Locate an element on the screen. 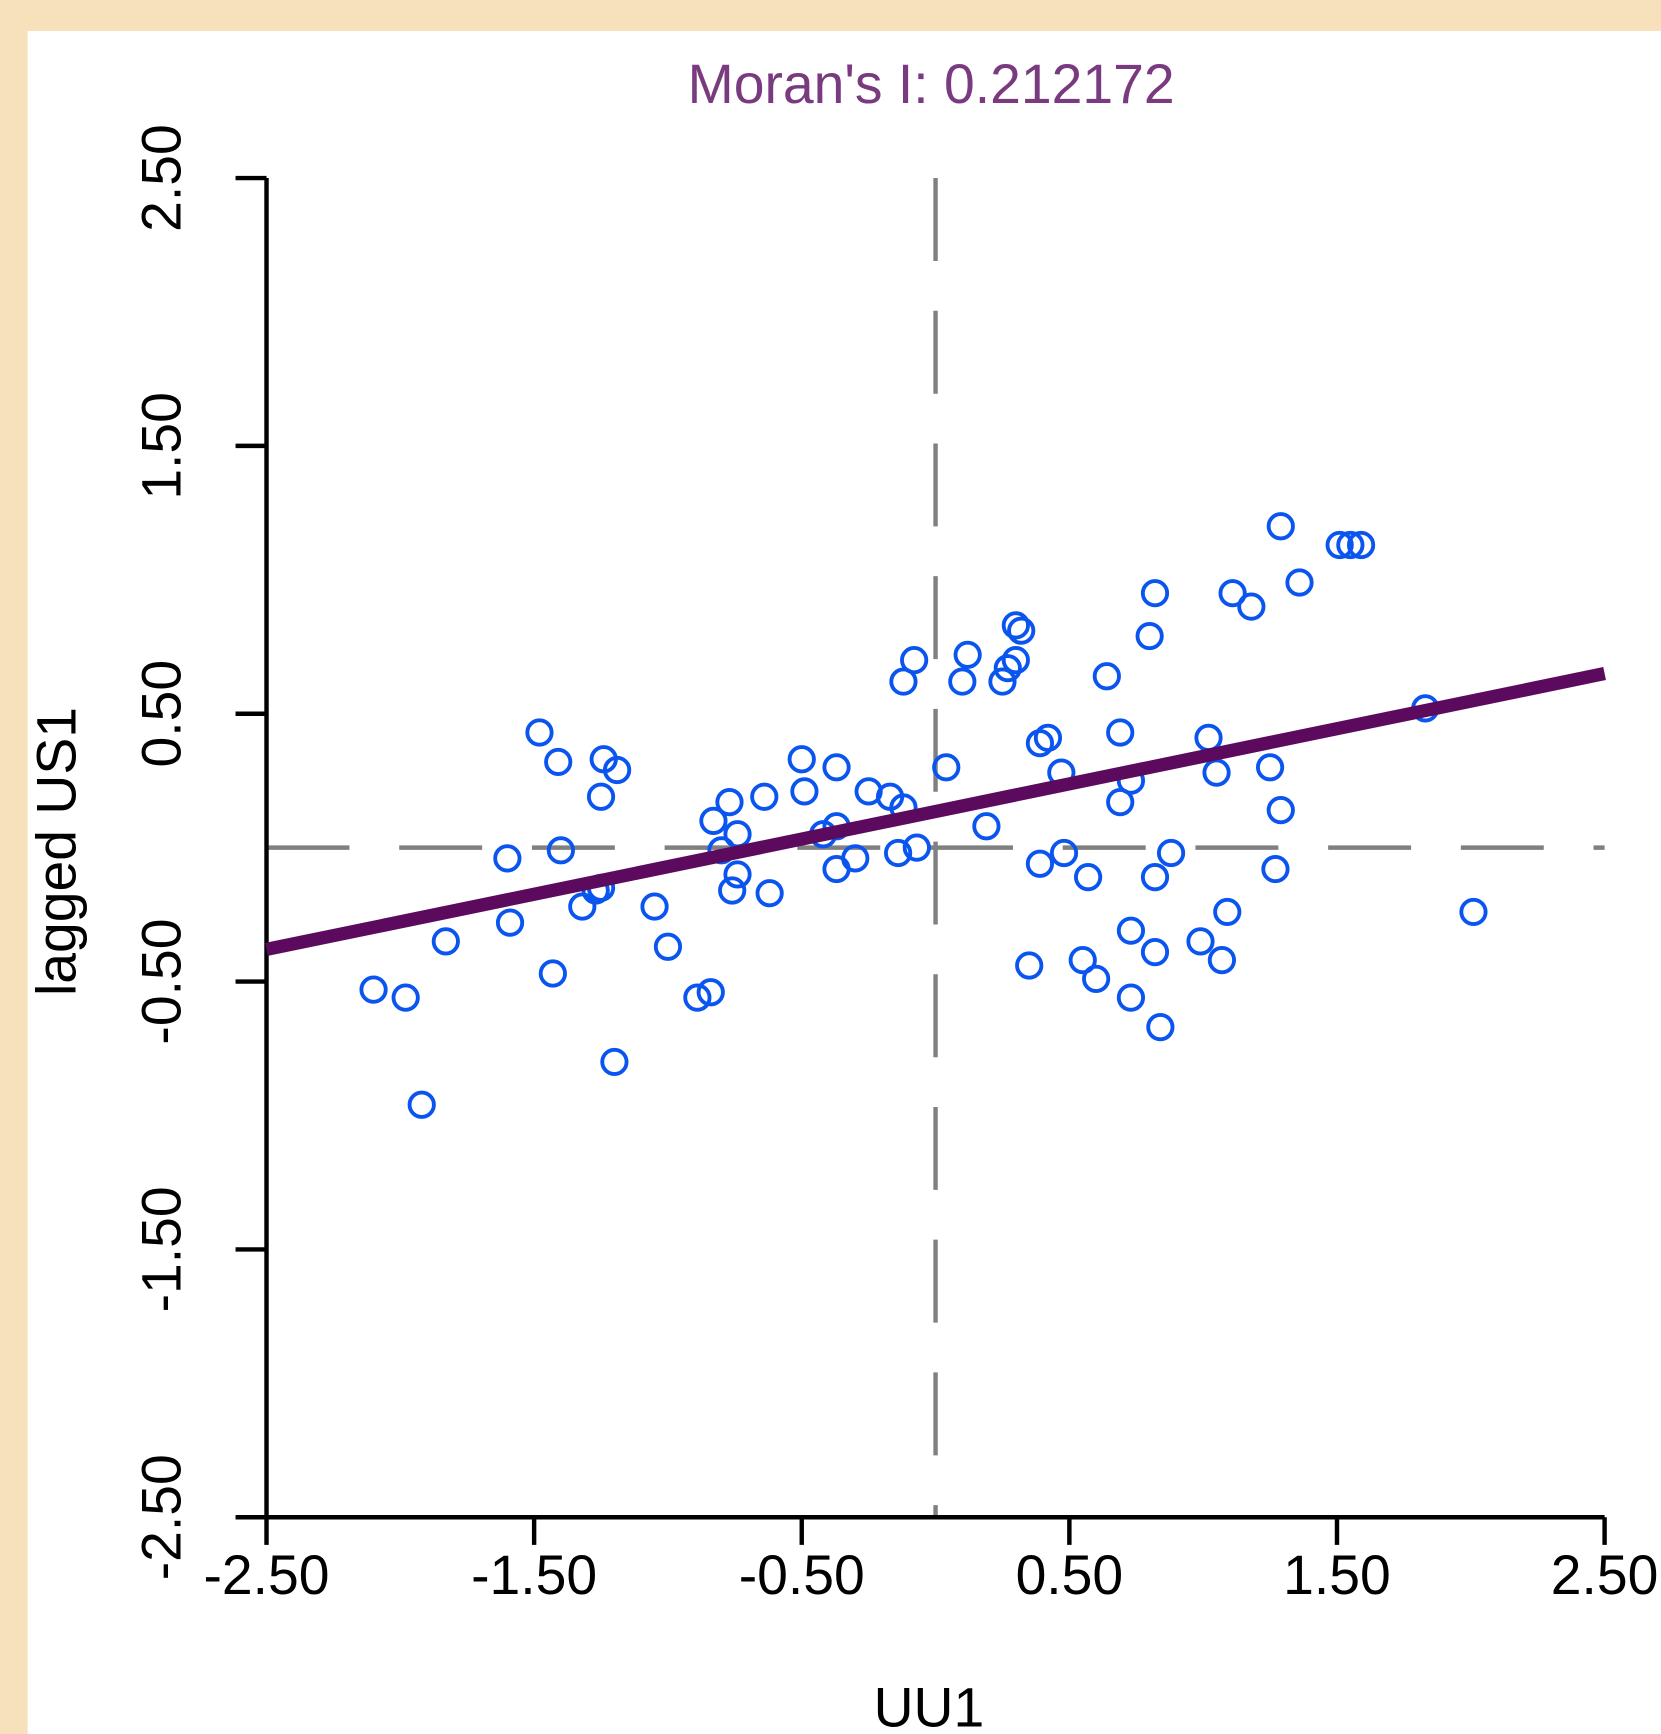  y-tick-label: -1.50 is located at coordinates (161, 1249).